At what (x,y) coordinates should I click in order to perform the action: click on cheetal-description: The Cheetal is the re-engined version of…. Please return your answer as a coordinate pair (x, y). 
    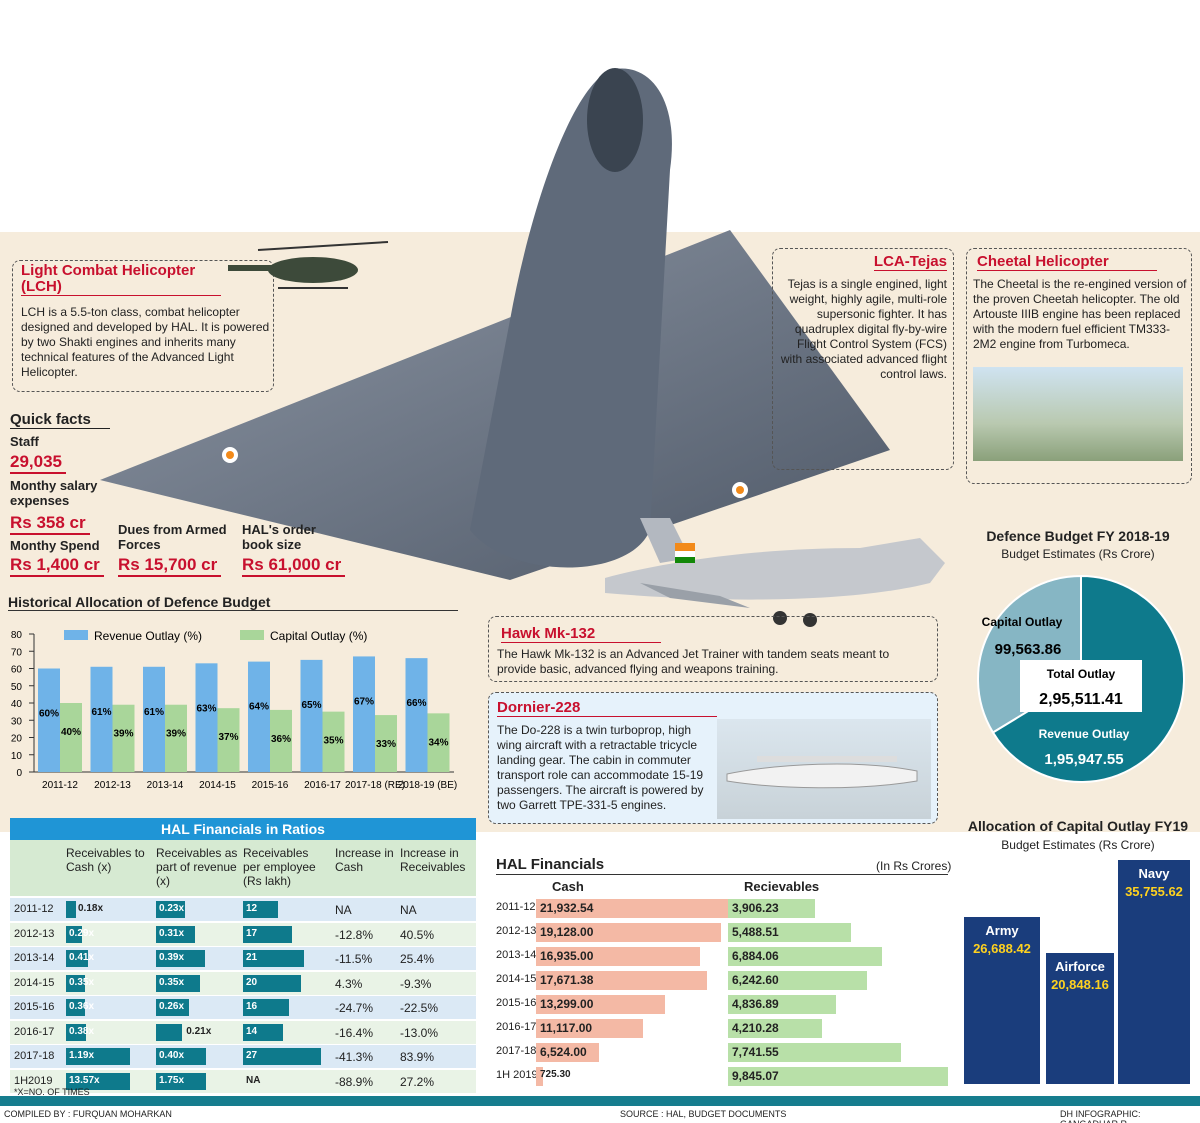
    Looking at the image, I should click on (1080, 314).